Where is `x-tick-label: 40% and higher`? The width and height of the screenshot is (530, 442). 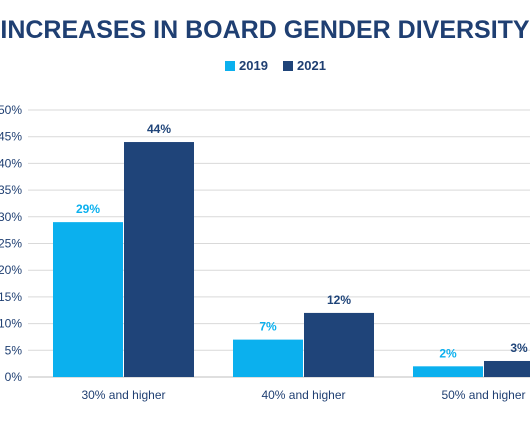
x-tick-label: 40% and higher is located at coordinates (303, 395).